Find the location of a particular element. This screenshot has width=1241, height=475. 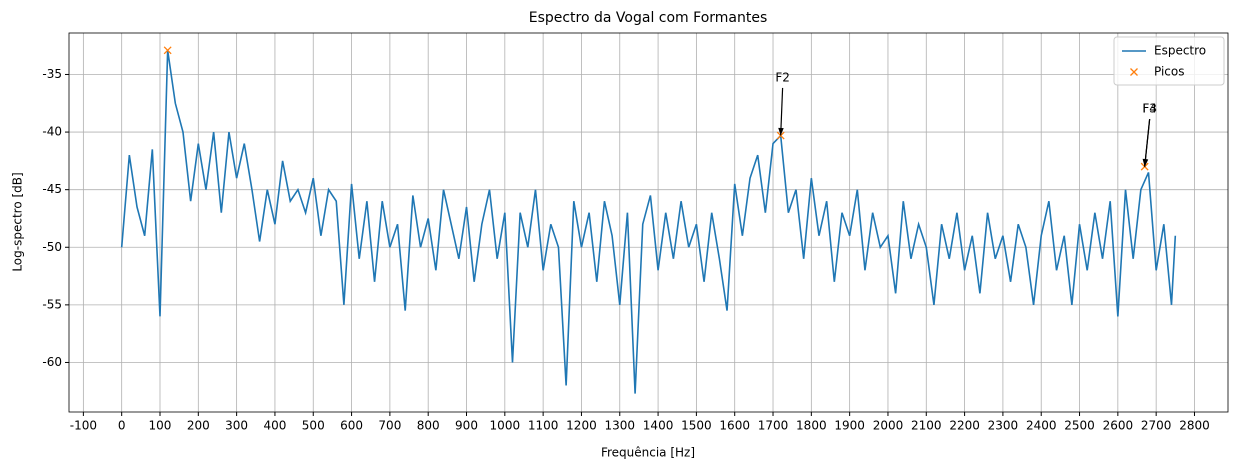

x-tick-label: 2800 is located at coordinates (1194, 426).